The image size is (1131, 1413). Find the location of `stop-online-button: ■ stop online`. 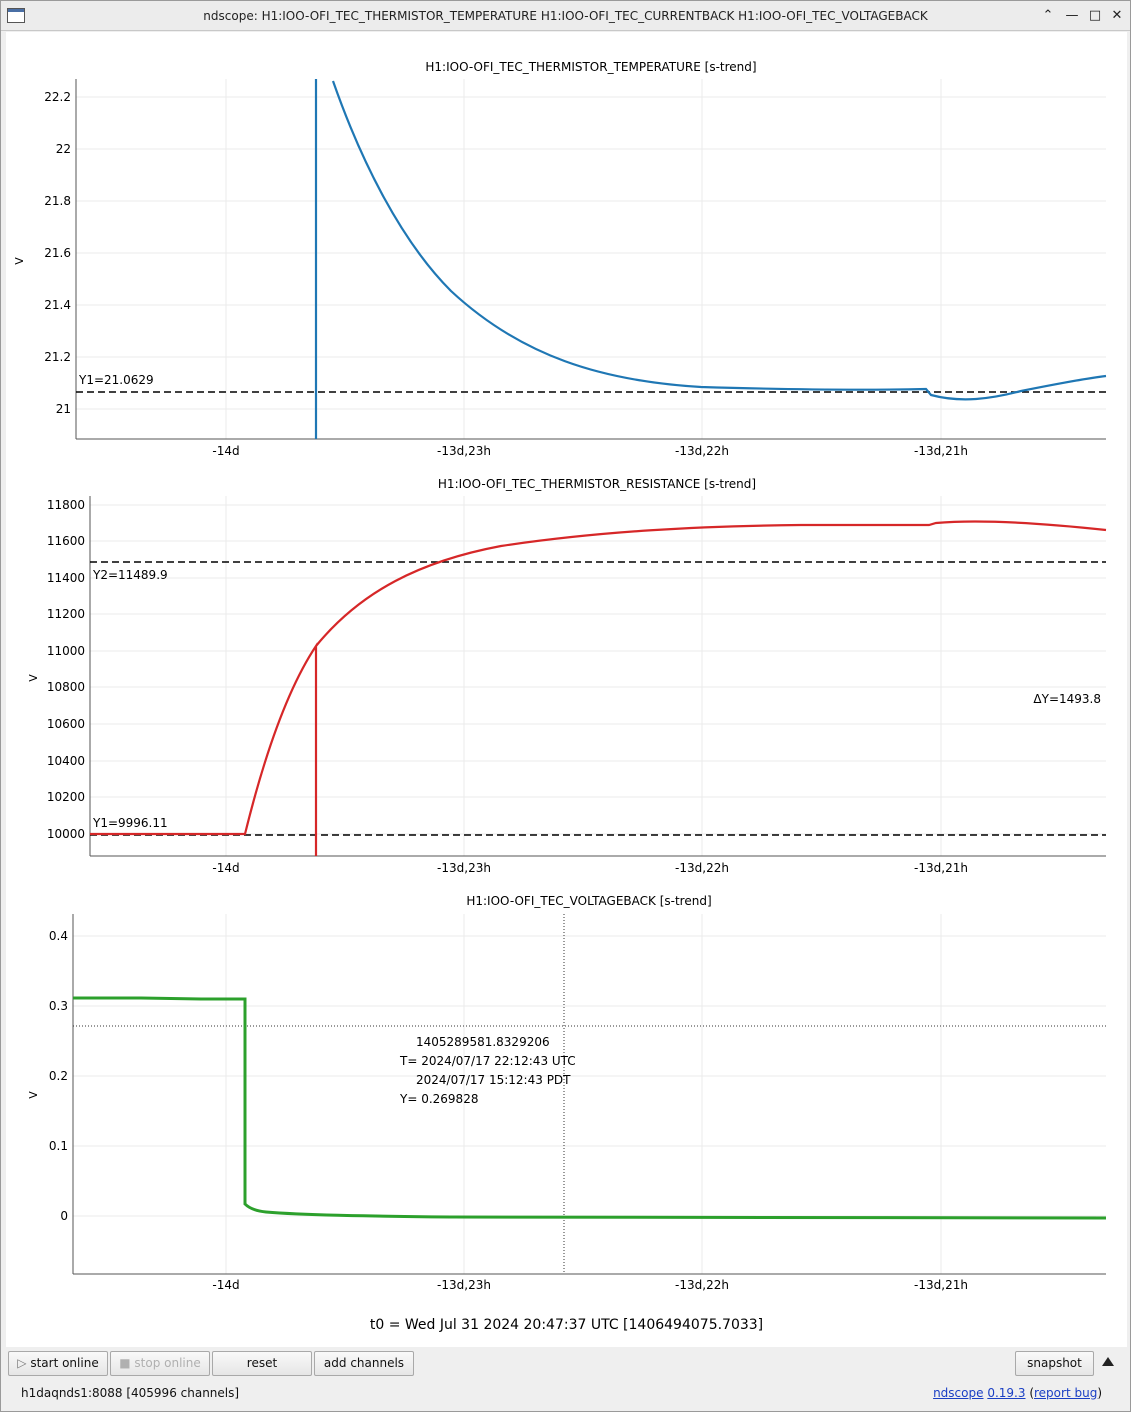

stop-online-button: ■ stop online is located at coordinates (160, 1363).